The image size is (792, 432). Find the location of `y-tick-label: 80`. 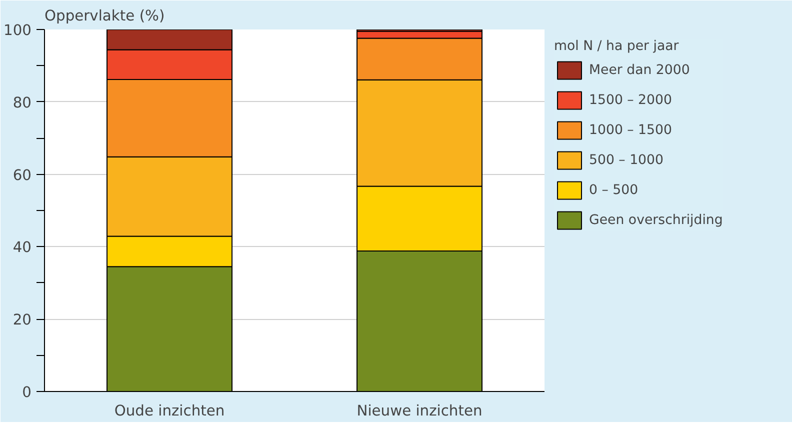

y-tick-label: 80 is located at coordinates (22, 103).